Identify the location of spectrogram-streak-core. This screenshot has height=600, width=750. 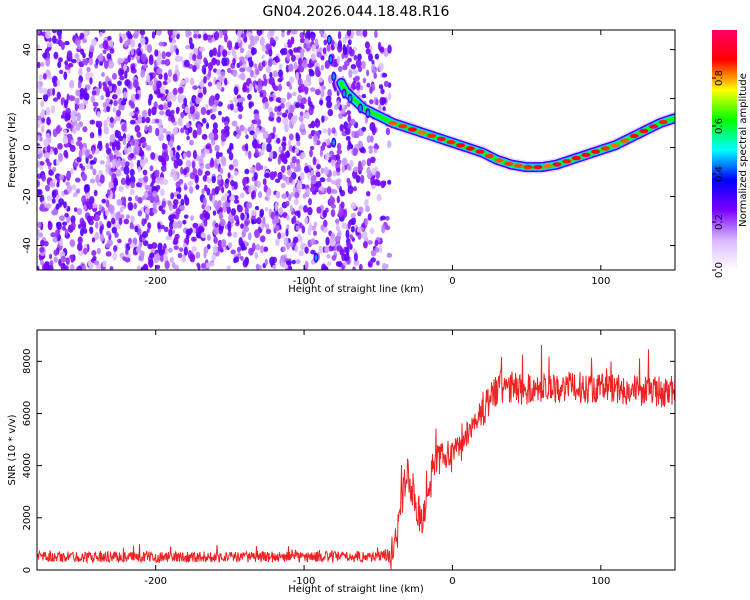
(334, 142).